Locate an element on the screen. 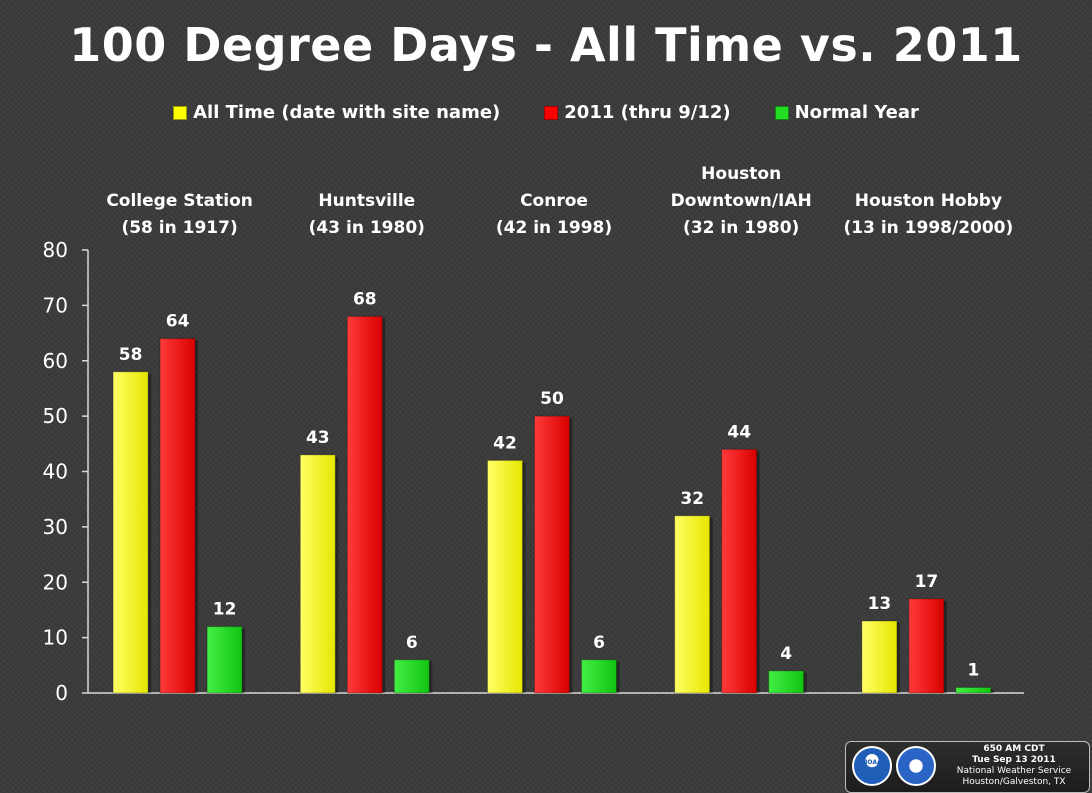 This screenshot has width=1092, height=793. legend-swatch-normal-year is located at coordinates (781, 112).